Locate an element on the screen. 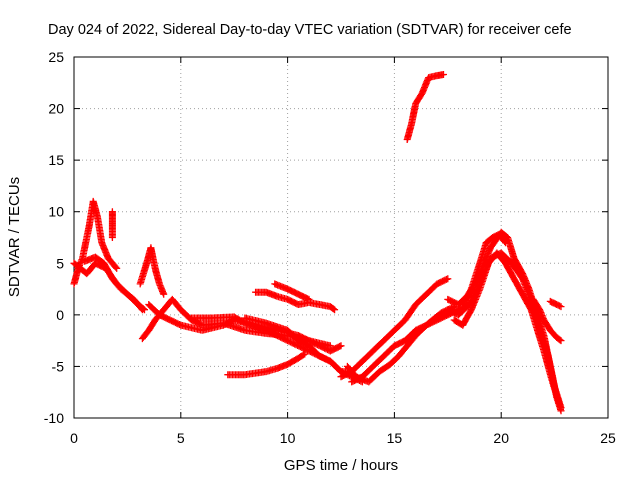 This screenshot has width=640, height=480. y-tick-label: -5 is located at coordinates (58, 366).